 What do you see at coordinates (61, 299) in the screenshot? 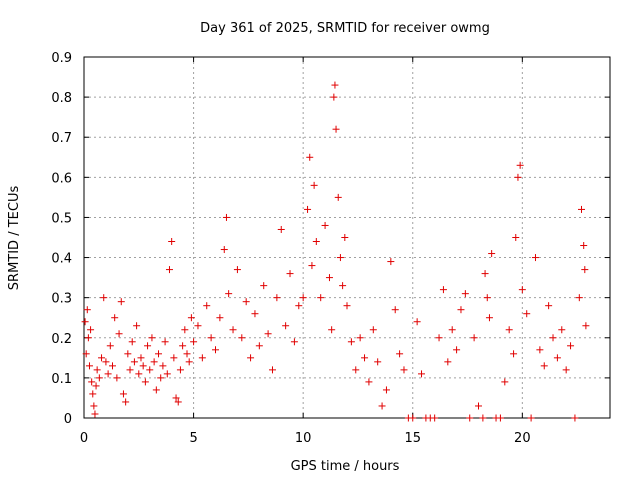
I see `y-tick-label: 0.3` at bounding box center [61, 299].